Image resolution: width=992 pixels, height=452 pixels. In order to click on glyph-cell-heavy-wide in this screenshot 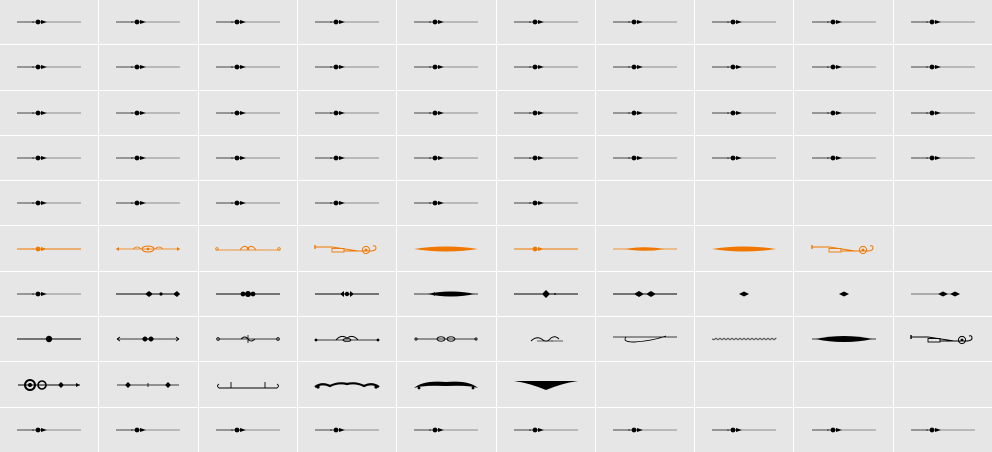, I will do `click(446, 384)`.